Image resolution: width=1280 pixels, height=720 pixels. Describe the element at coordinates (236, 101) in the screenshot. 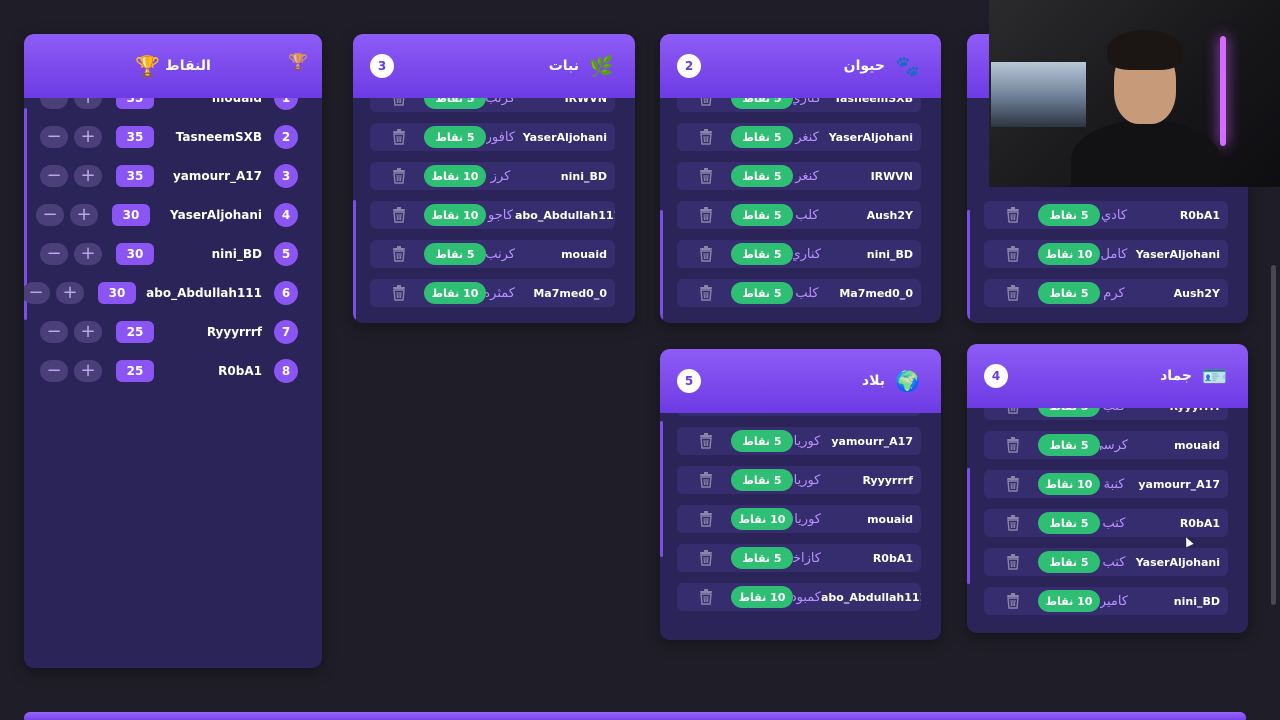

I see `player-name: mouaid` at that location.